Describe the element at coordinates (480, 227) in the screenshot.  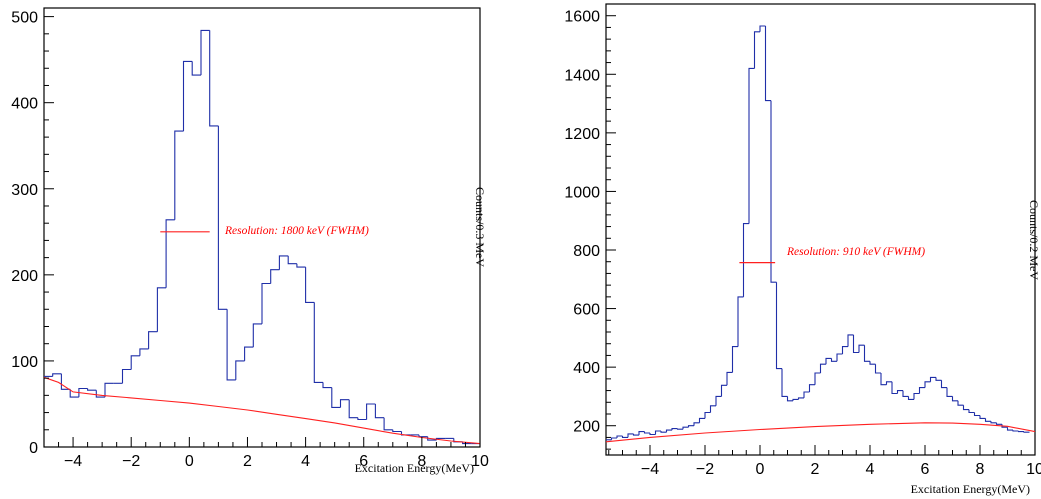
I see `y-axis-title: Counts/0.3 MeV` at that location.